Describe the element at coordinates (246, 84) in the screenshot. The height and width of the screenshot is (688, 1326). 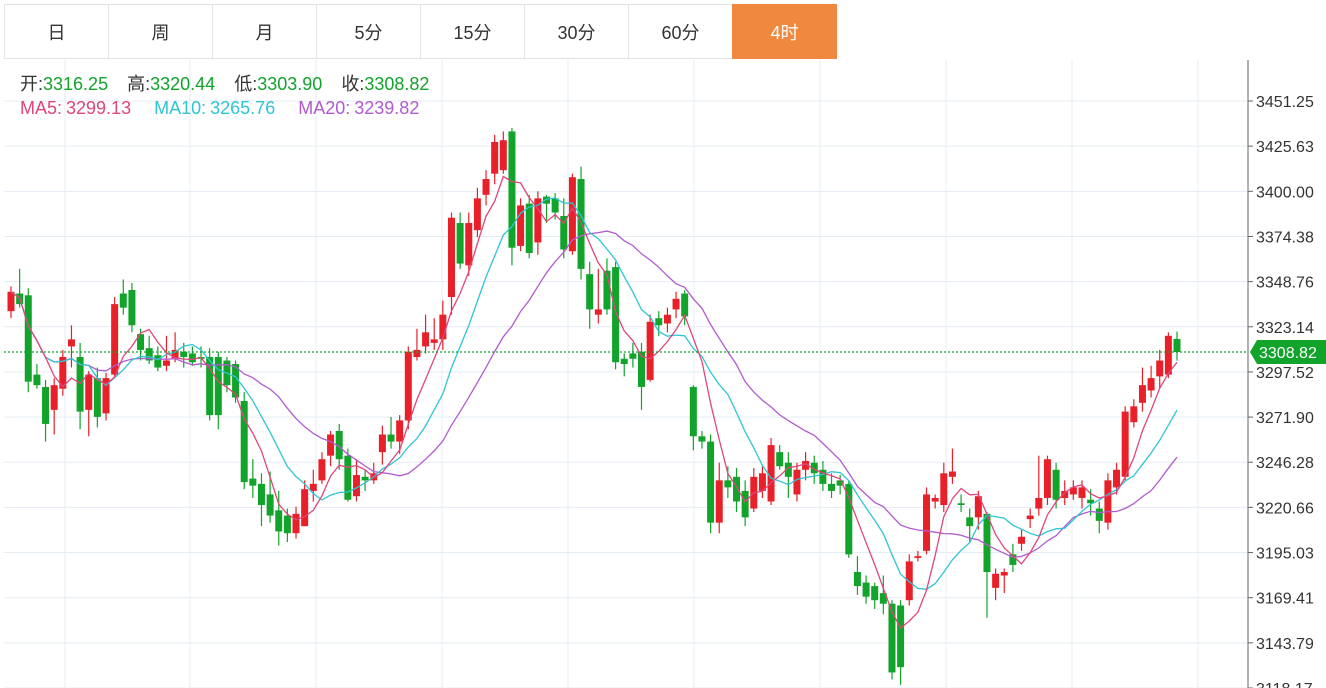
I see `low-label: 低:` at that location.